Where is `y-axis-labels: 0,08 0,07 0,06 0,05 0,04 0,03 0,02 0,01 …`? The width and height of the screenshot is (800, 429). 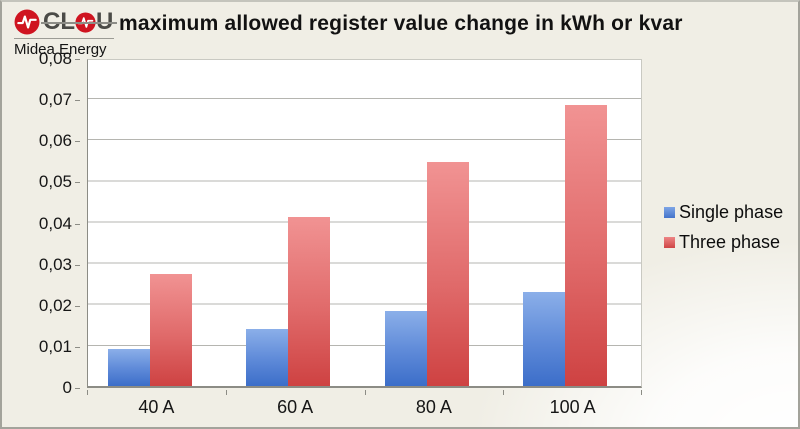
y-axis-labels: 0,08 0,07 0,06 0,05 0,04 0,03 0,02 0,01 … is located at coordinates (41, 223).